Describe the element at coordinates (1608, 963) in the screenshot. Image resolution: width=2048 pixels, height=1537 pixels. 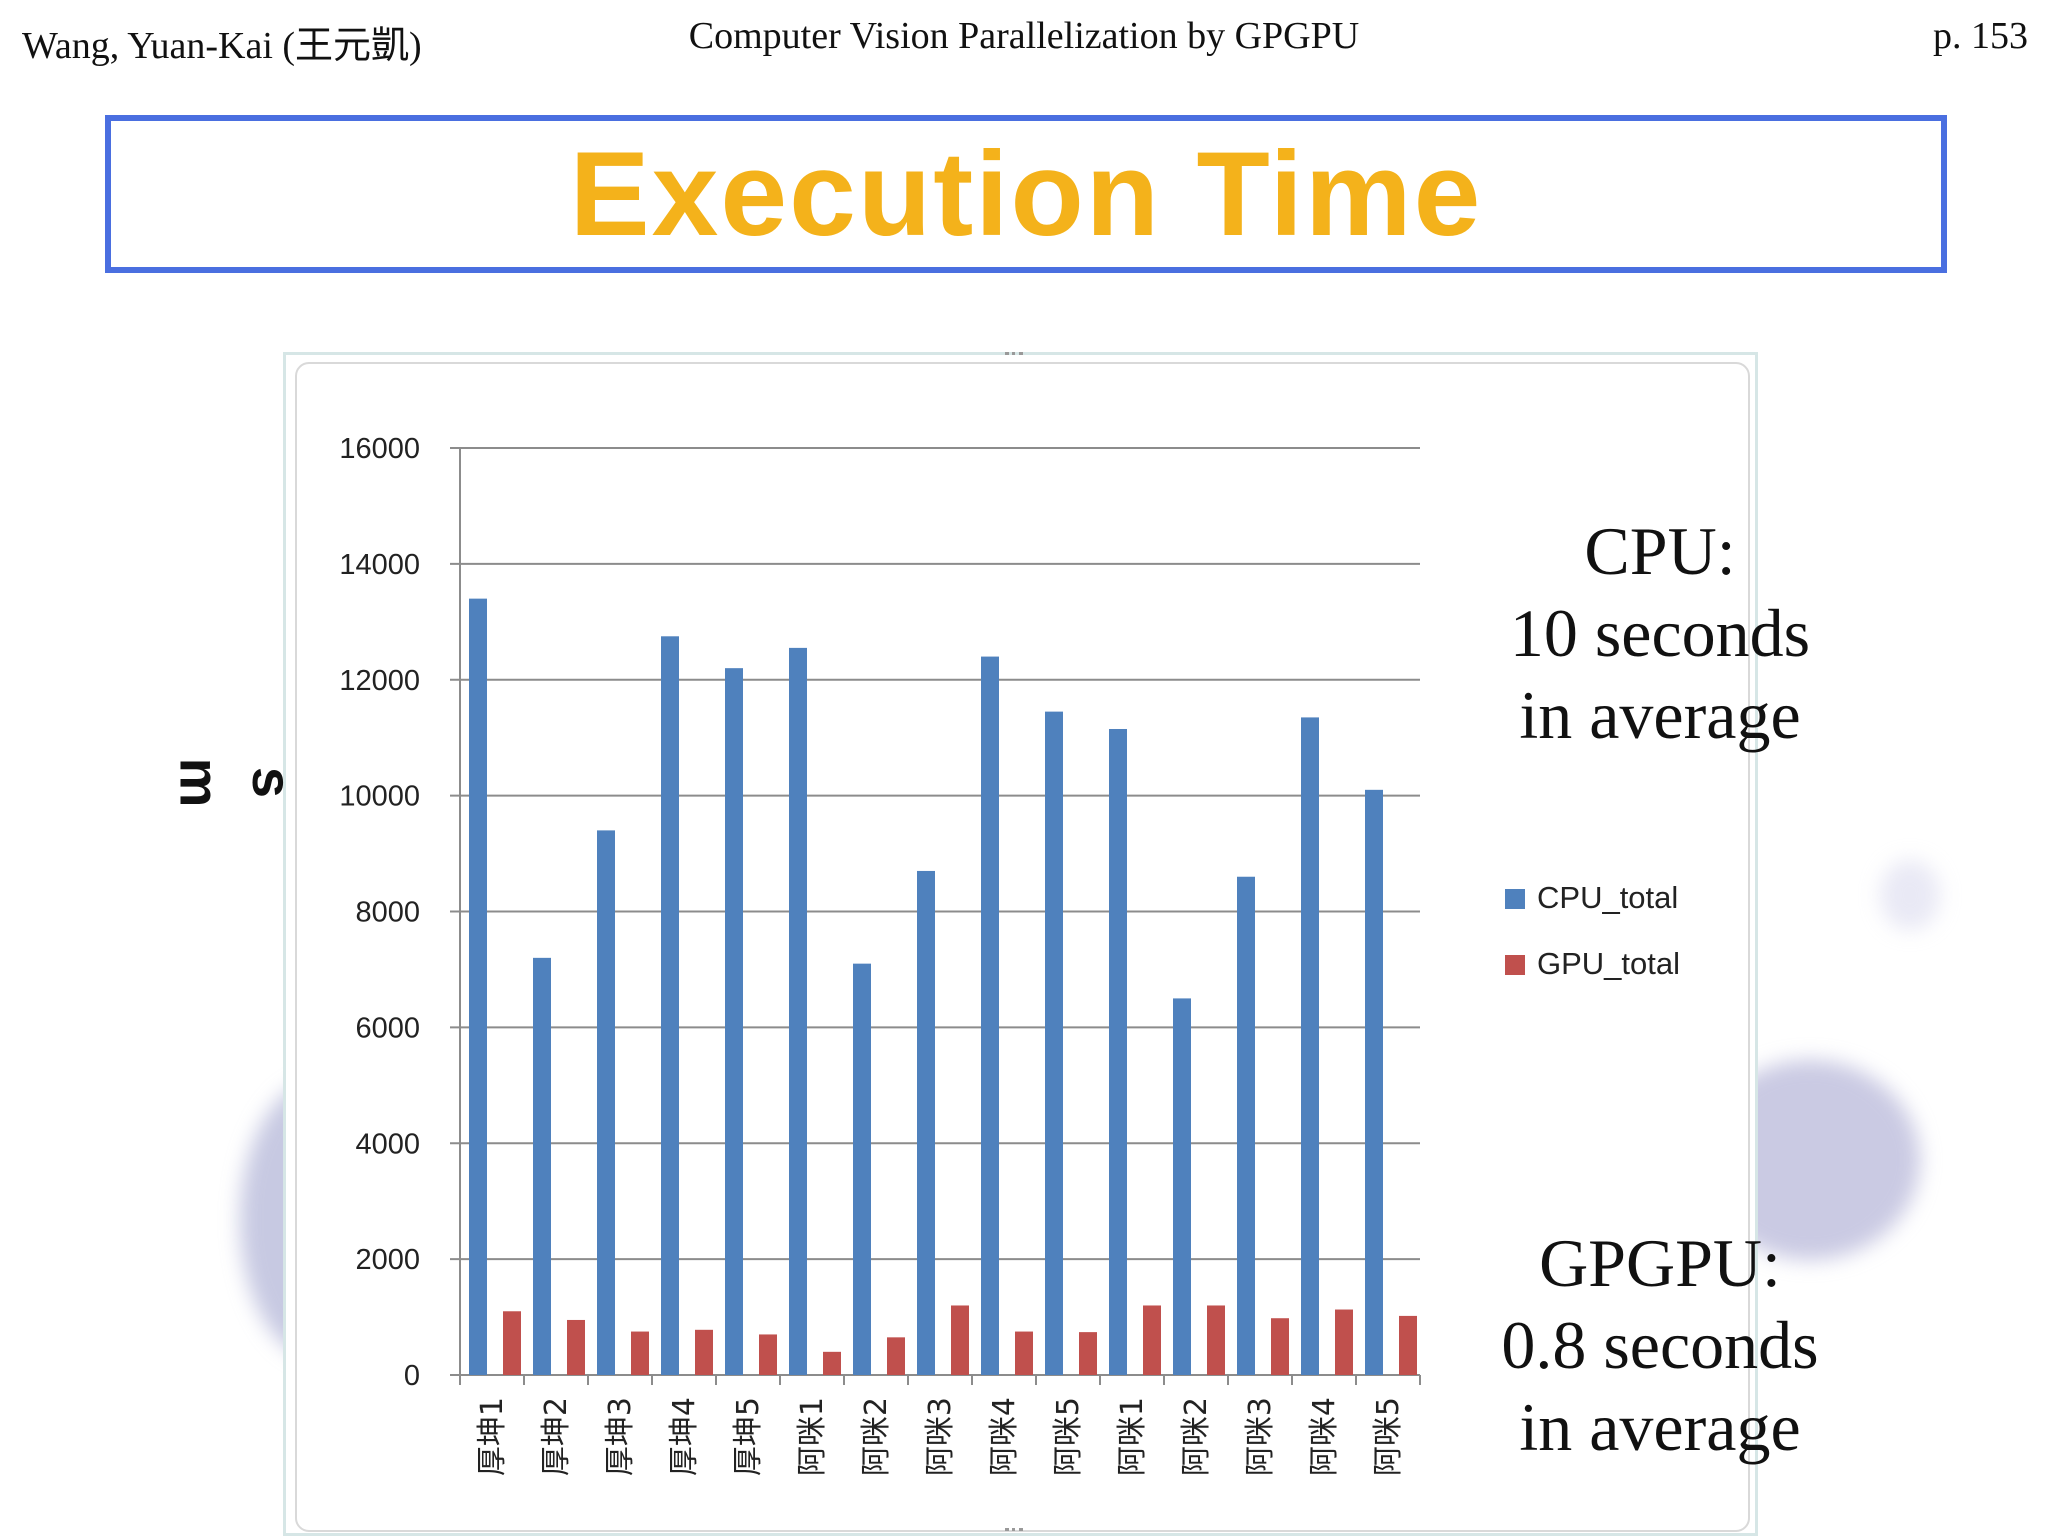
I see `legend-label: GPU_total` at that location.